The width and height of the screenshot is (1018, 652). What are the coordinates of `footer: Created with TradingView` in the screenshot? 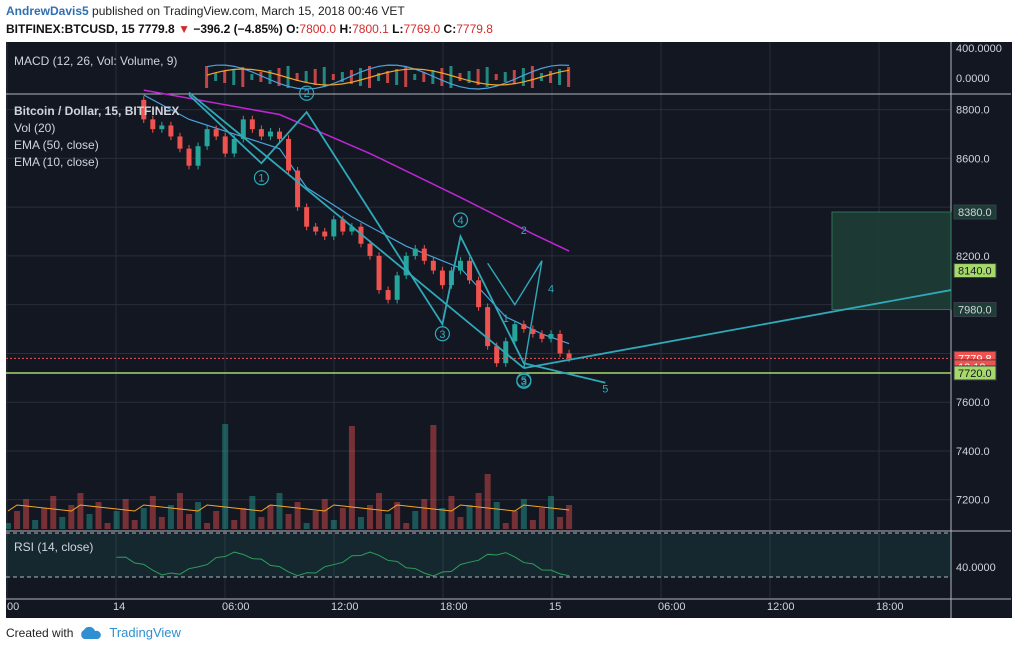 It's located at (93, 632).